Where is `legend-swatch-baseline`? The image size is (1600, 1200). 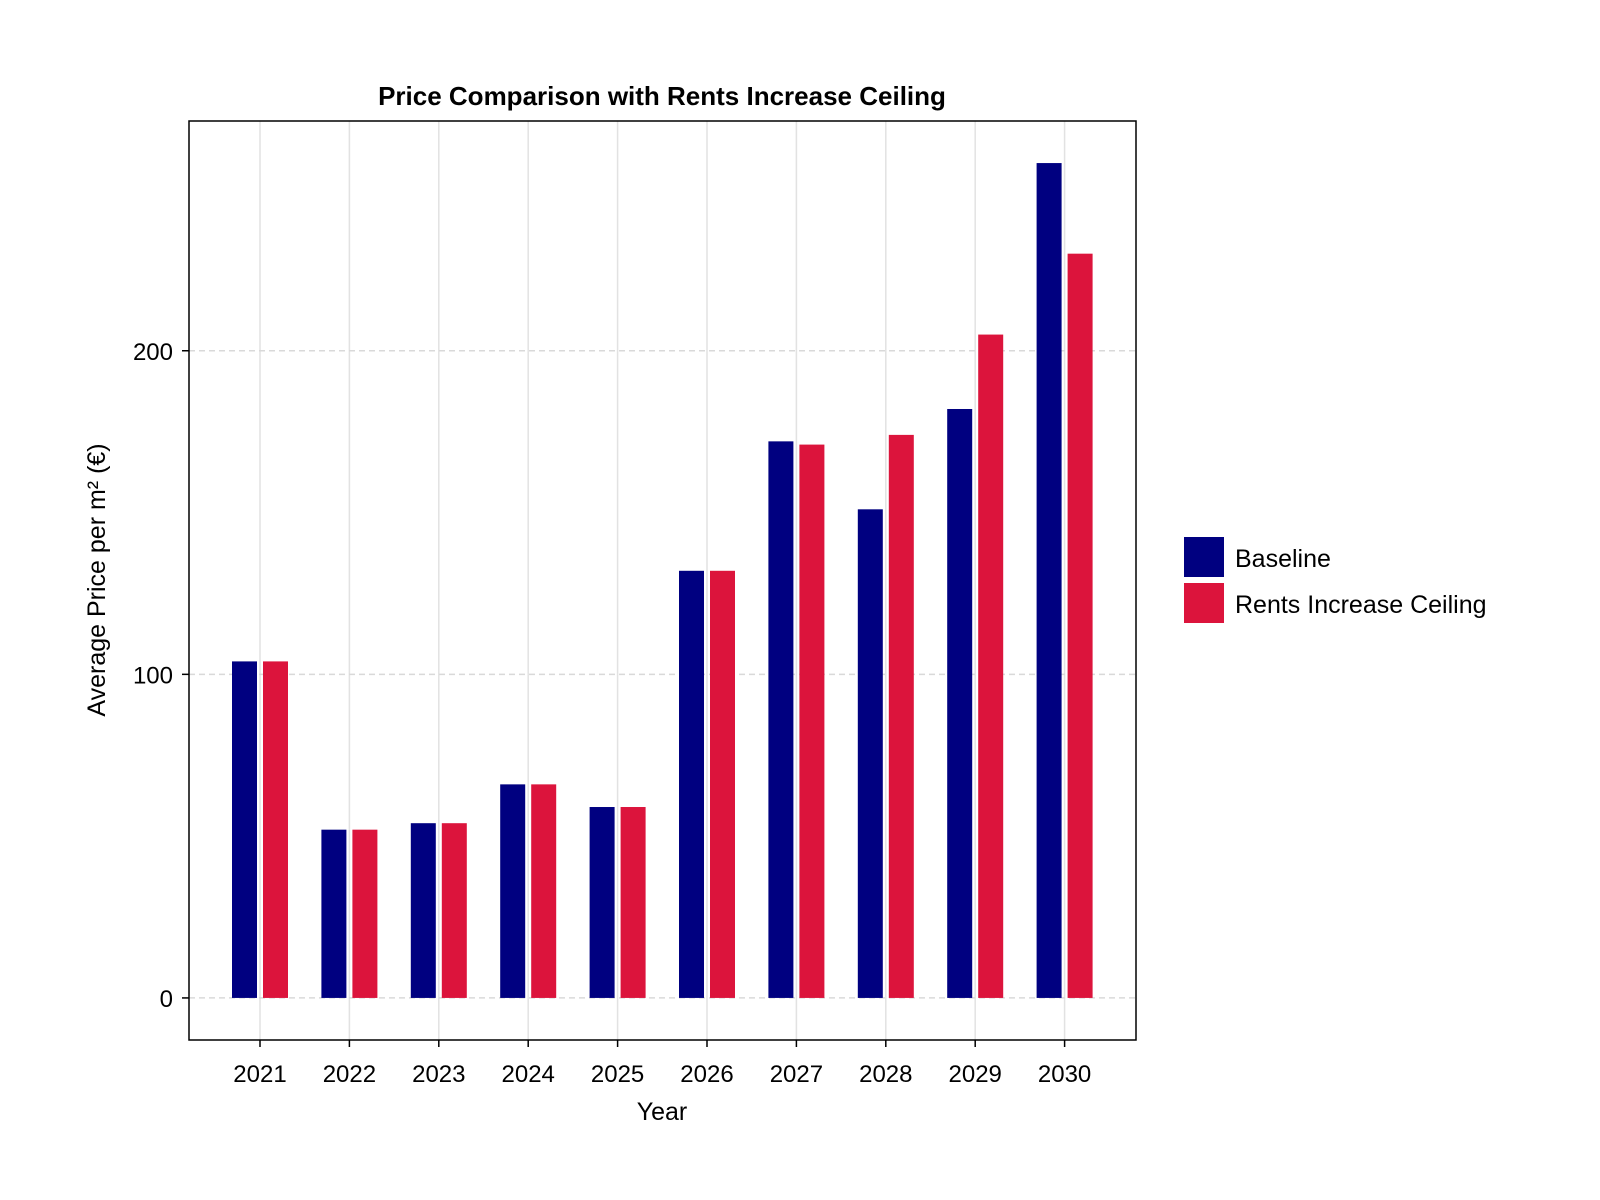 legend-swatch-baseline is located at coordinates (1204, 557).